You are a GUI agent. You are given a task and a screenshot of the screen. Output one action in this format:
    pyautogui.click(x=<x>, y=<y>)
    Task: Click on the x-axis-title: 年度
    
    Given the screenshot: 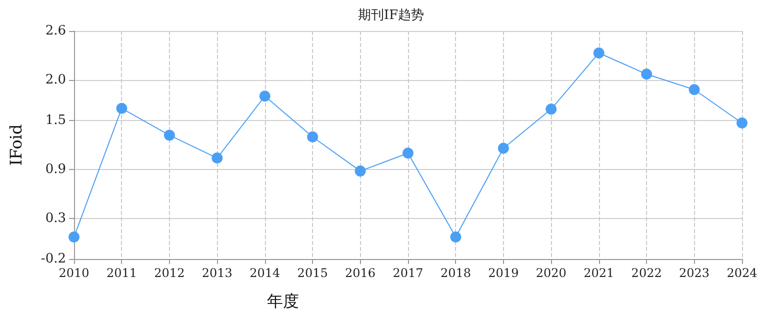 What is the action you would take?
    pyautogui.click(x=283, y=301)
    